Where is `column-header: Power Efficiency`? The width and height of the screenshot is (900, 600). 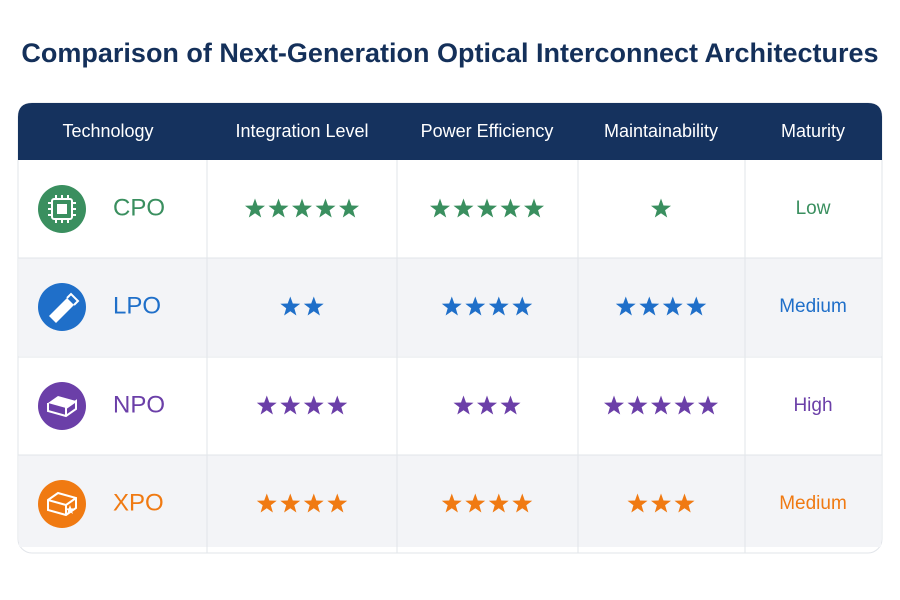
column-header: Power Efficiency is located at coordinates (487, 131).